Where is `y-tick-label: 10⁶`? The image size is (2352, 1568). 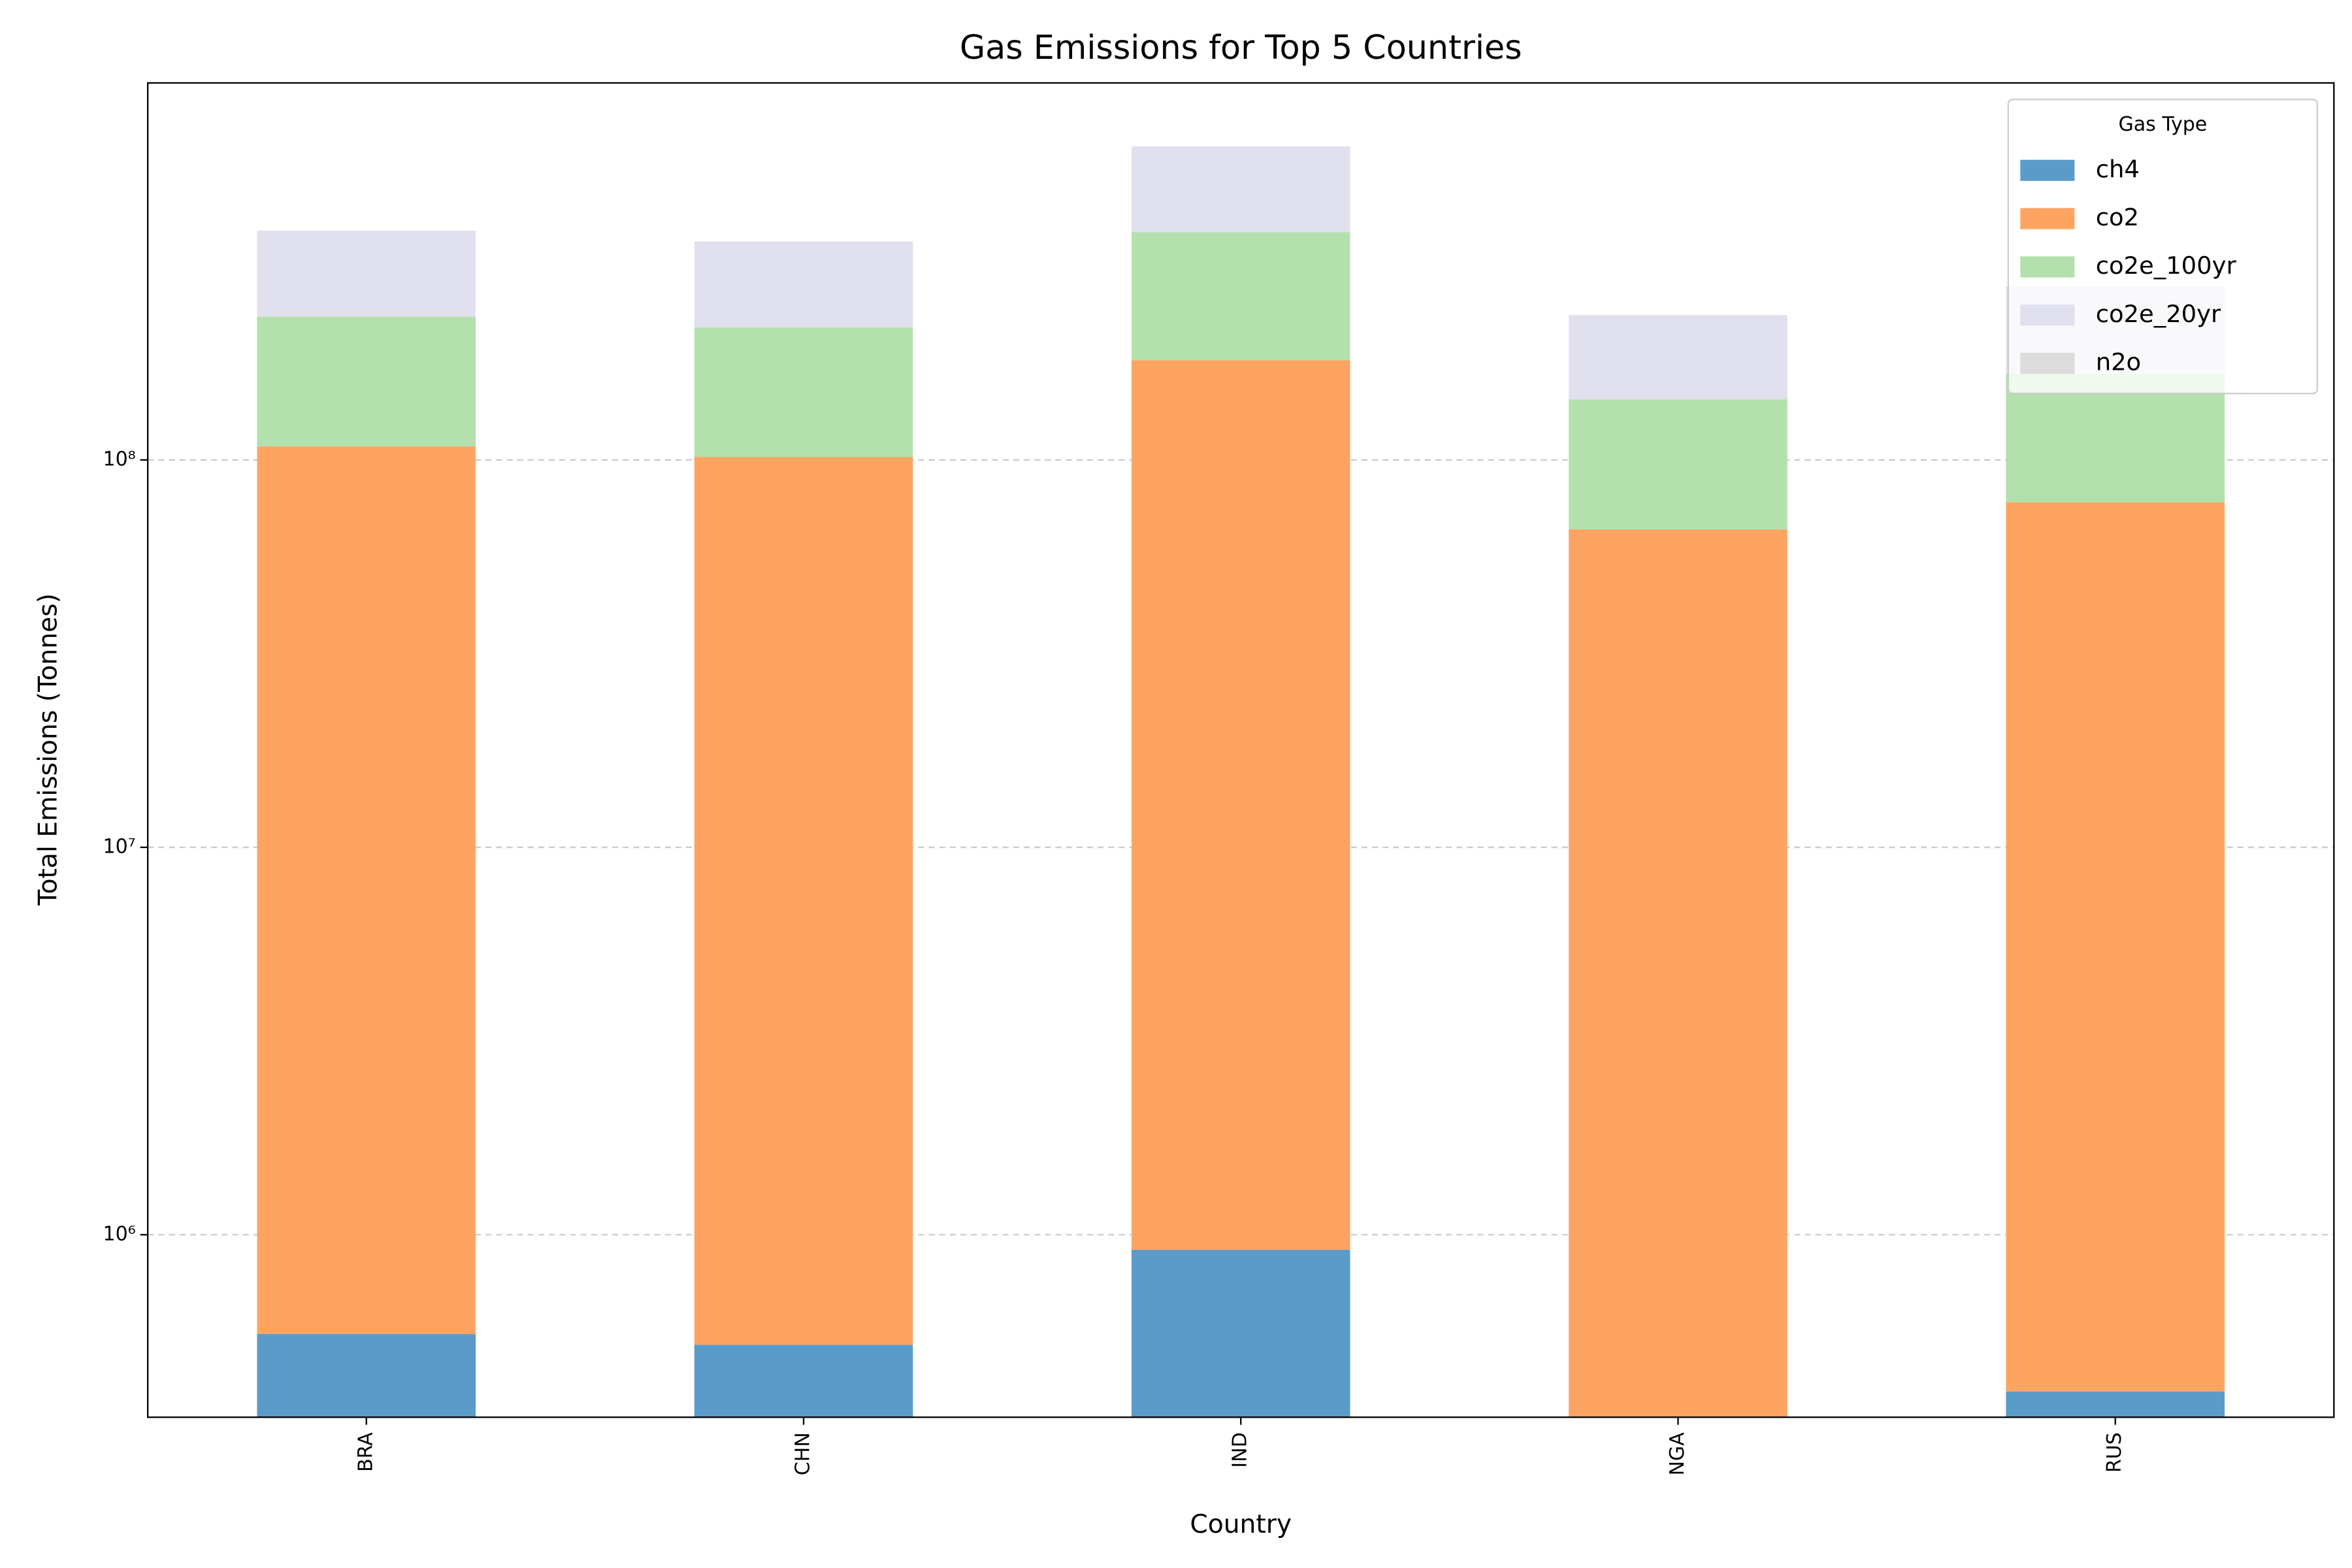 y-tick-label: 10⁶ is located at coordinates (119, 1233).